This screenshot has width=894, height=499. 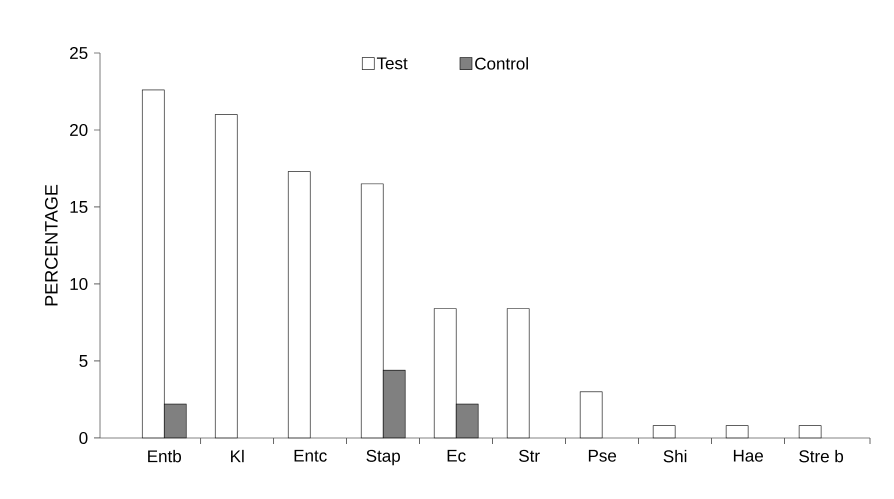 What do you see at coordinates (51, 245) in the screenshot?
I see `y-axis-title: PERCENTAGE` at bounding box center [51, 245].